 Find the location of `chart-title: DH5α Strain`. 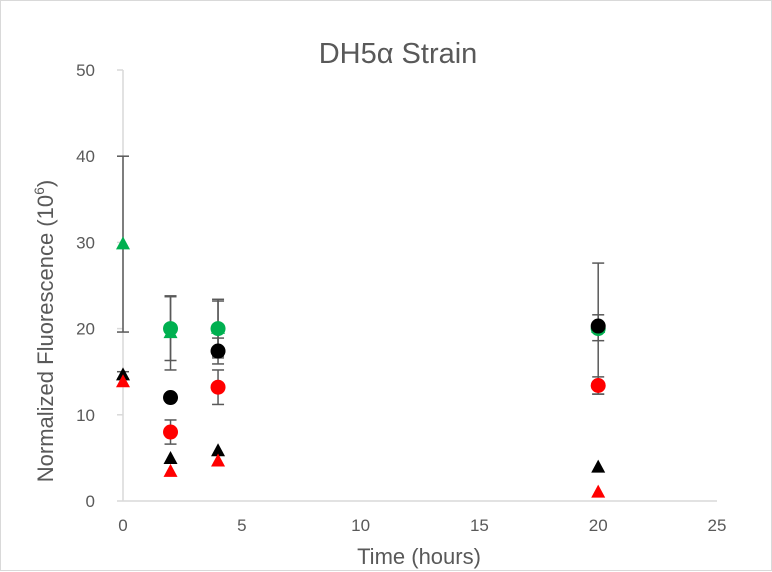

chart-title: DH5α Strain is located at coordinates (398, 54).